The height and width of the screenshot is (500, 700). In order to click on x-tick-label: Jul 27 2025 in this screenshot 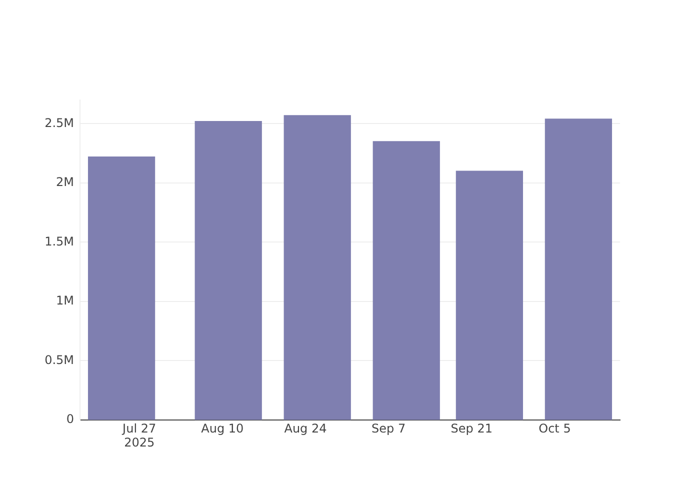, I will do `click(139, 435)`.